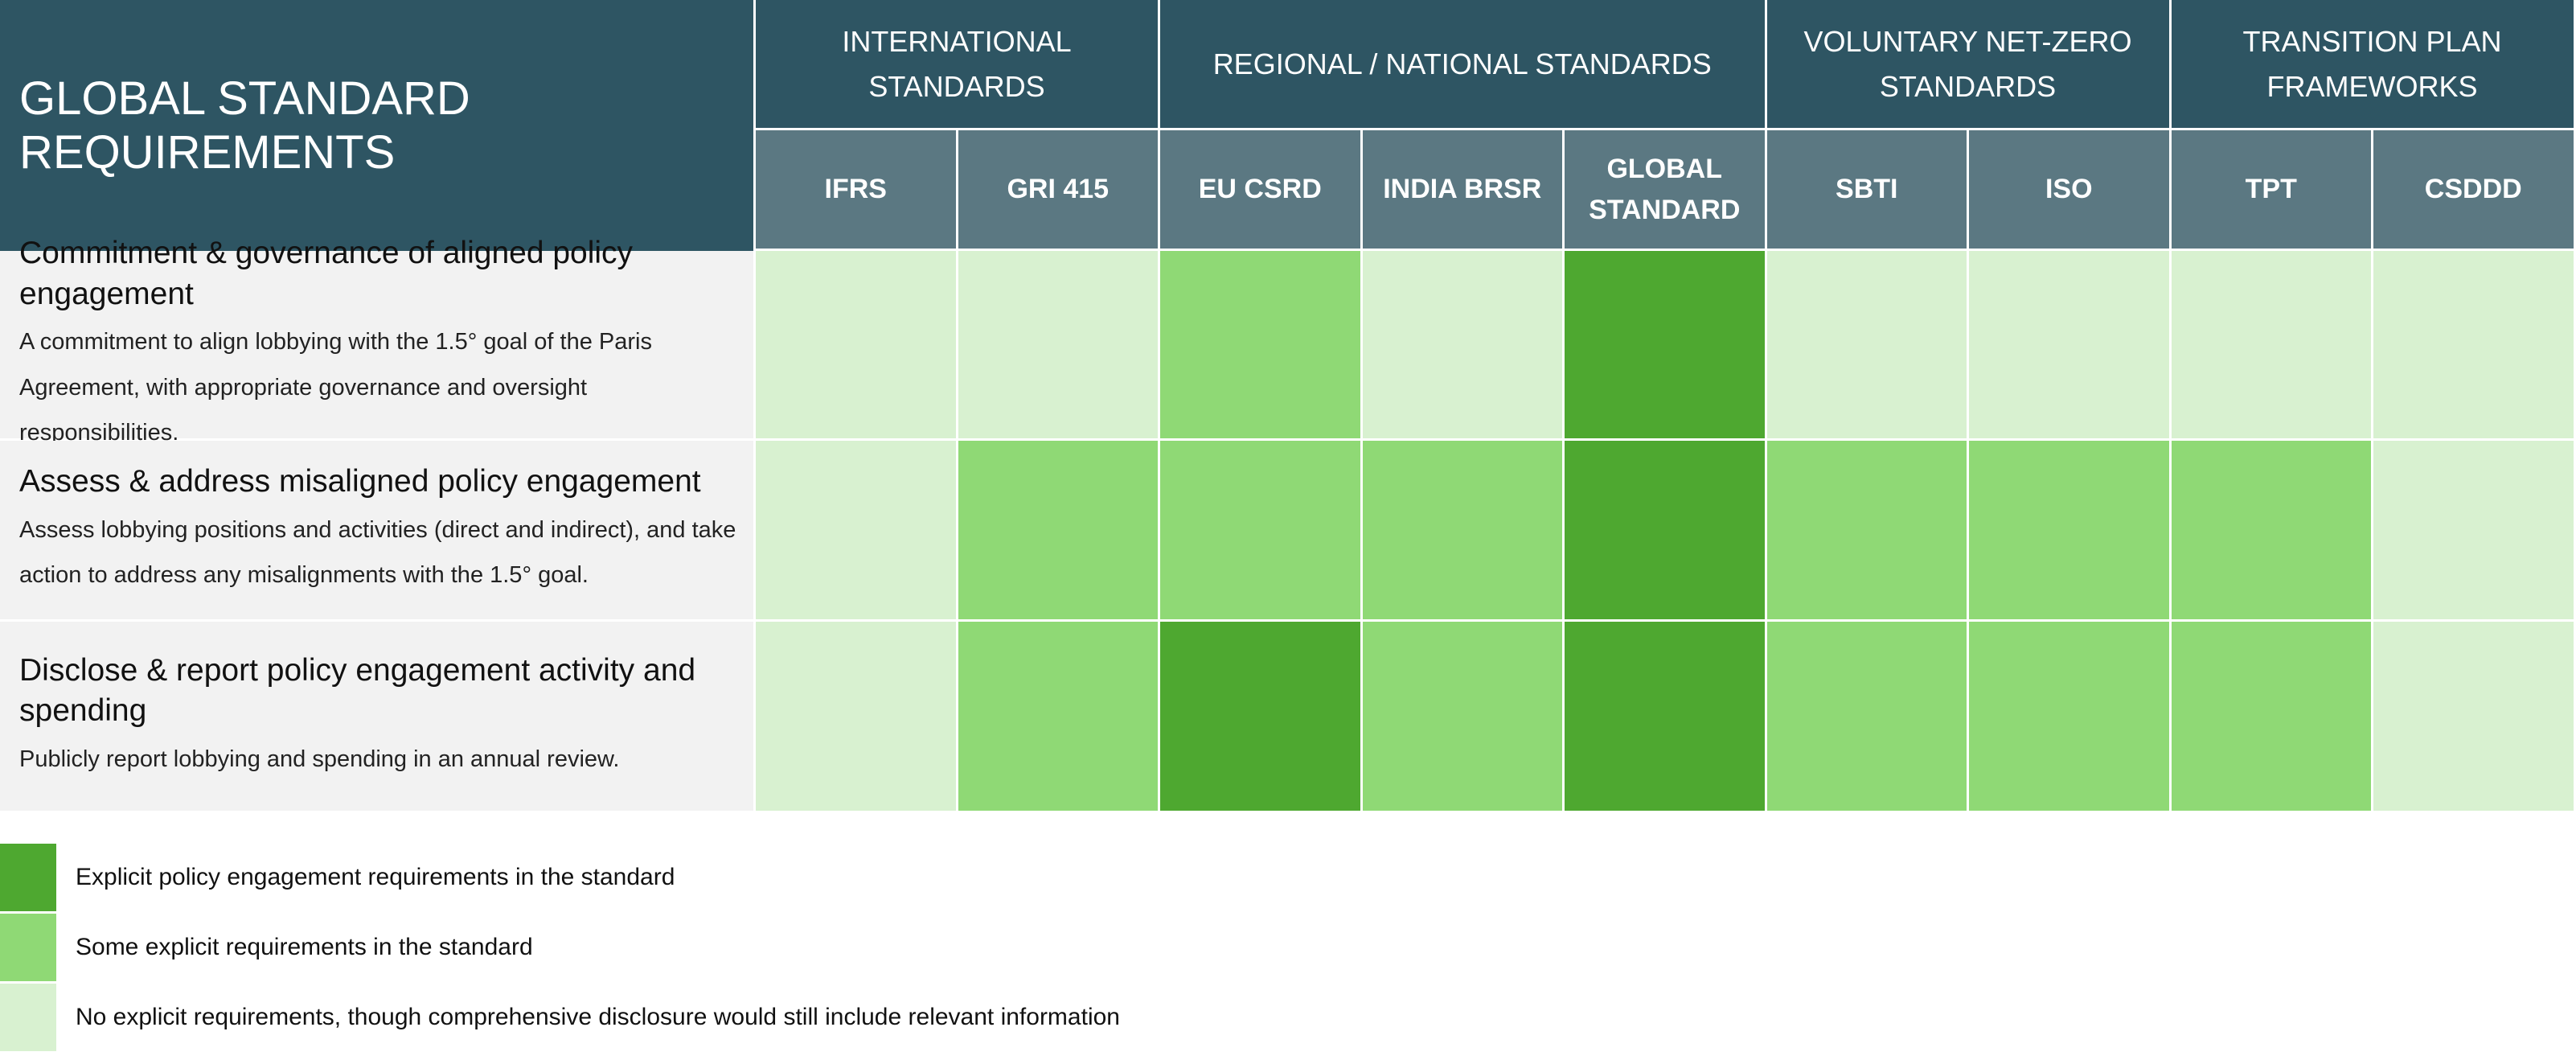 Image resolution: width=2576 pixels, height=1056 pixels. Describe the element at coordinates (2474, 190) in the screenshot. I see `column-header: CSDDD` at that location.